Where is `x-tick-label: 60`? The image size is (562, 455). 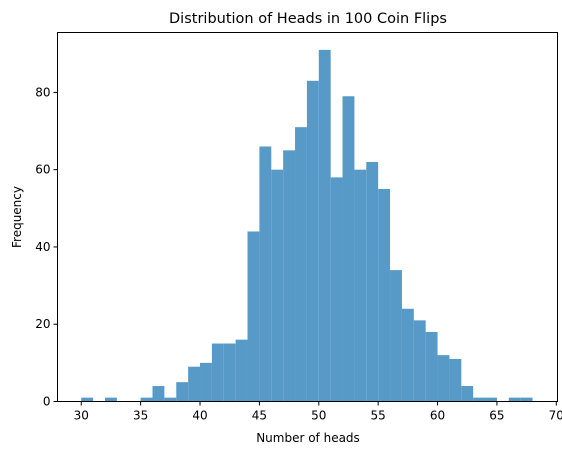
x-tick-label: 60 is located at coordinates (437, 416).